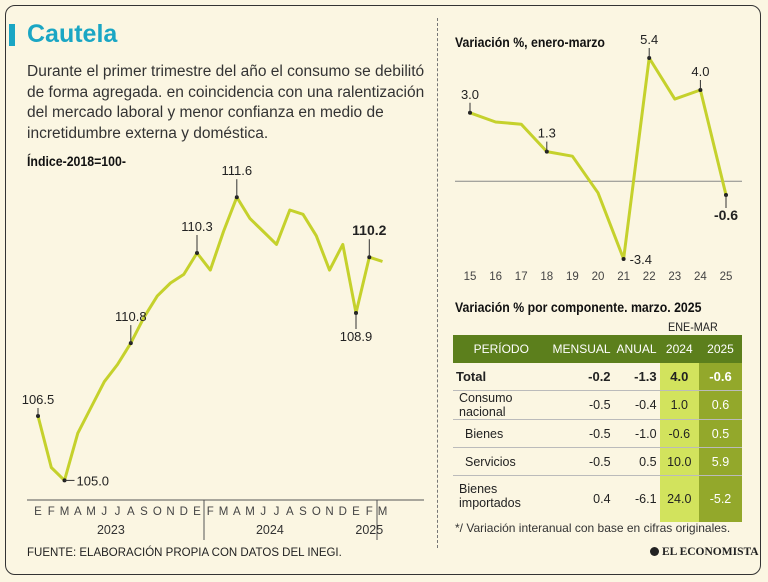  What do you see at coordinates (679, 461) in the screenshot?
I see `cell-2024: 10.0` at bounding box center [679, 461].